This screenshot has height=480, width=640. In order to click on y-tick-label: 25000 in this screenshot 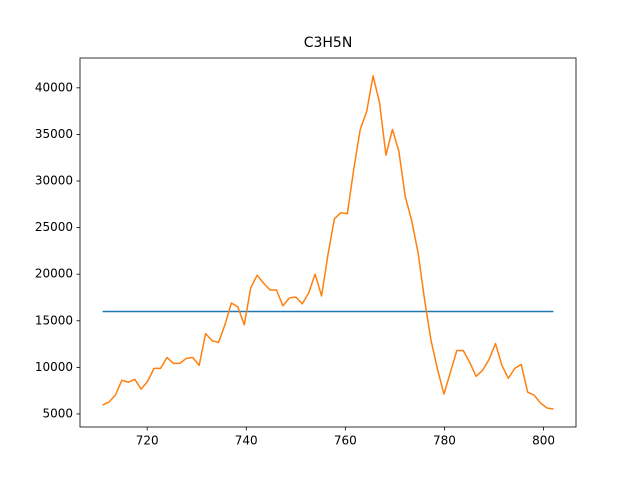, I will do `click(54, 227)`.